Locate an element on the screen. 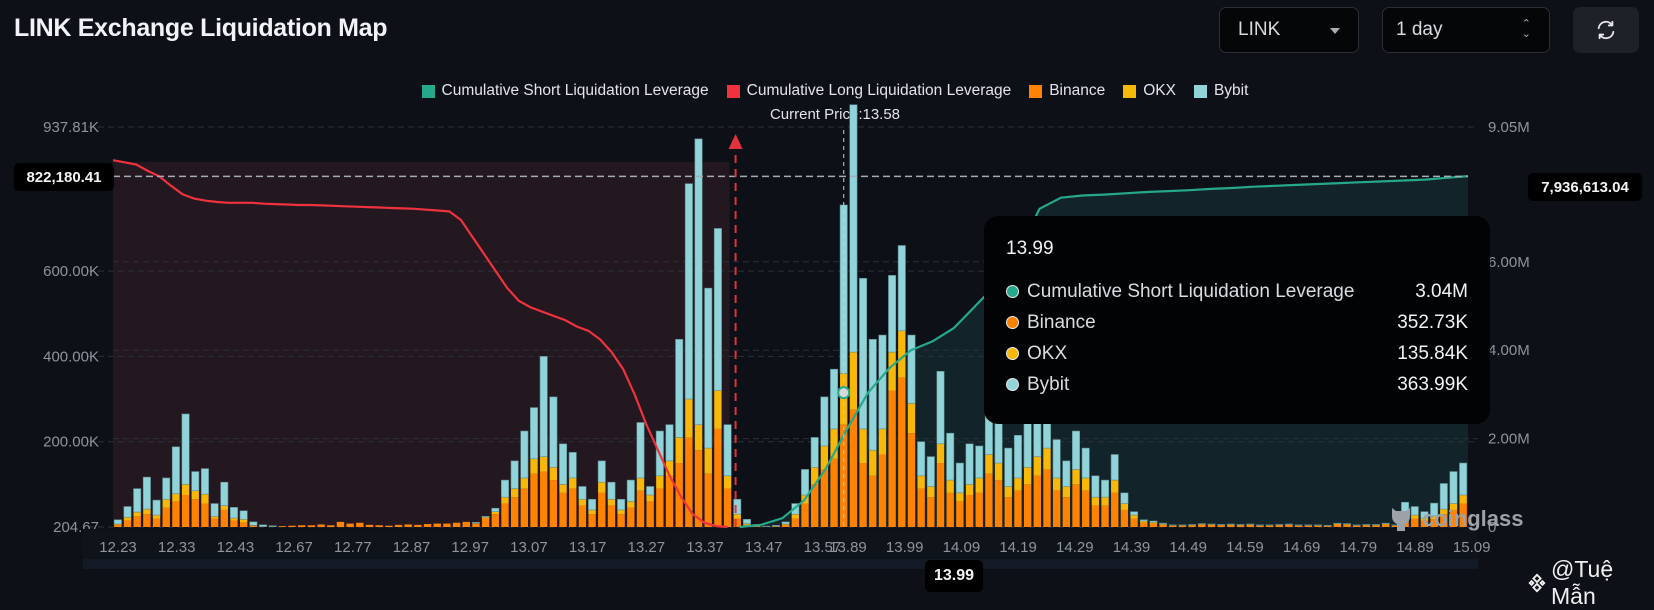  right-axis-tick: 9.05M is located at coordinates (1509, 127).